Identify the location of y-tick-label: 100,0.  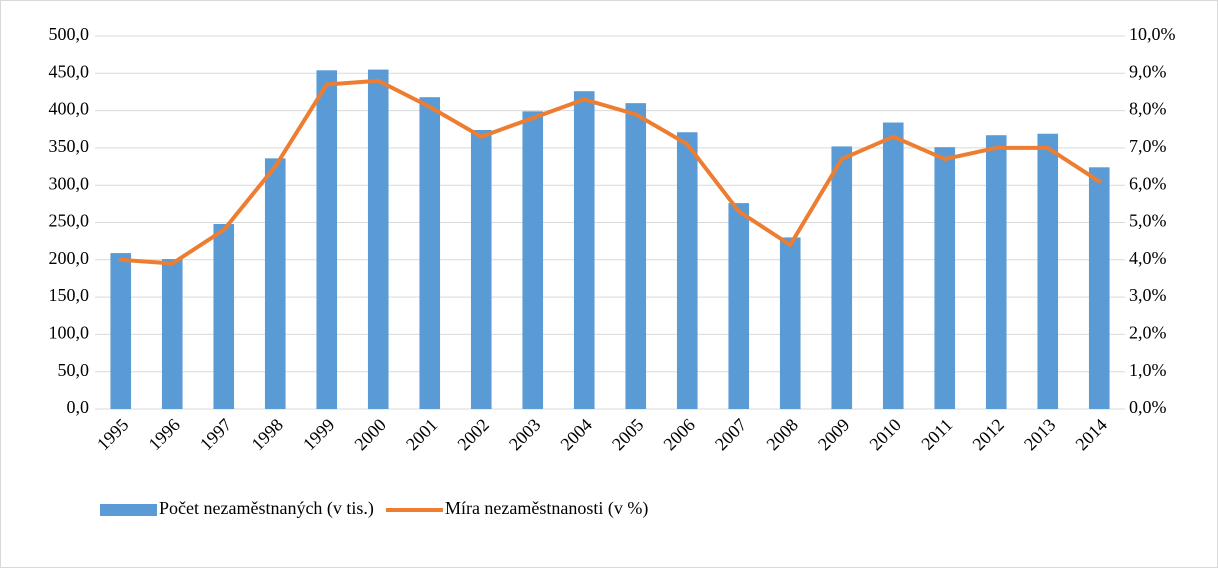
(69, 333).